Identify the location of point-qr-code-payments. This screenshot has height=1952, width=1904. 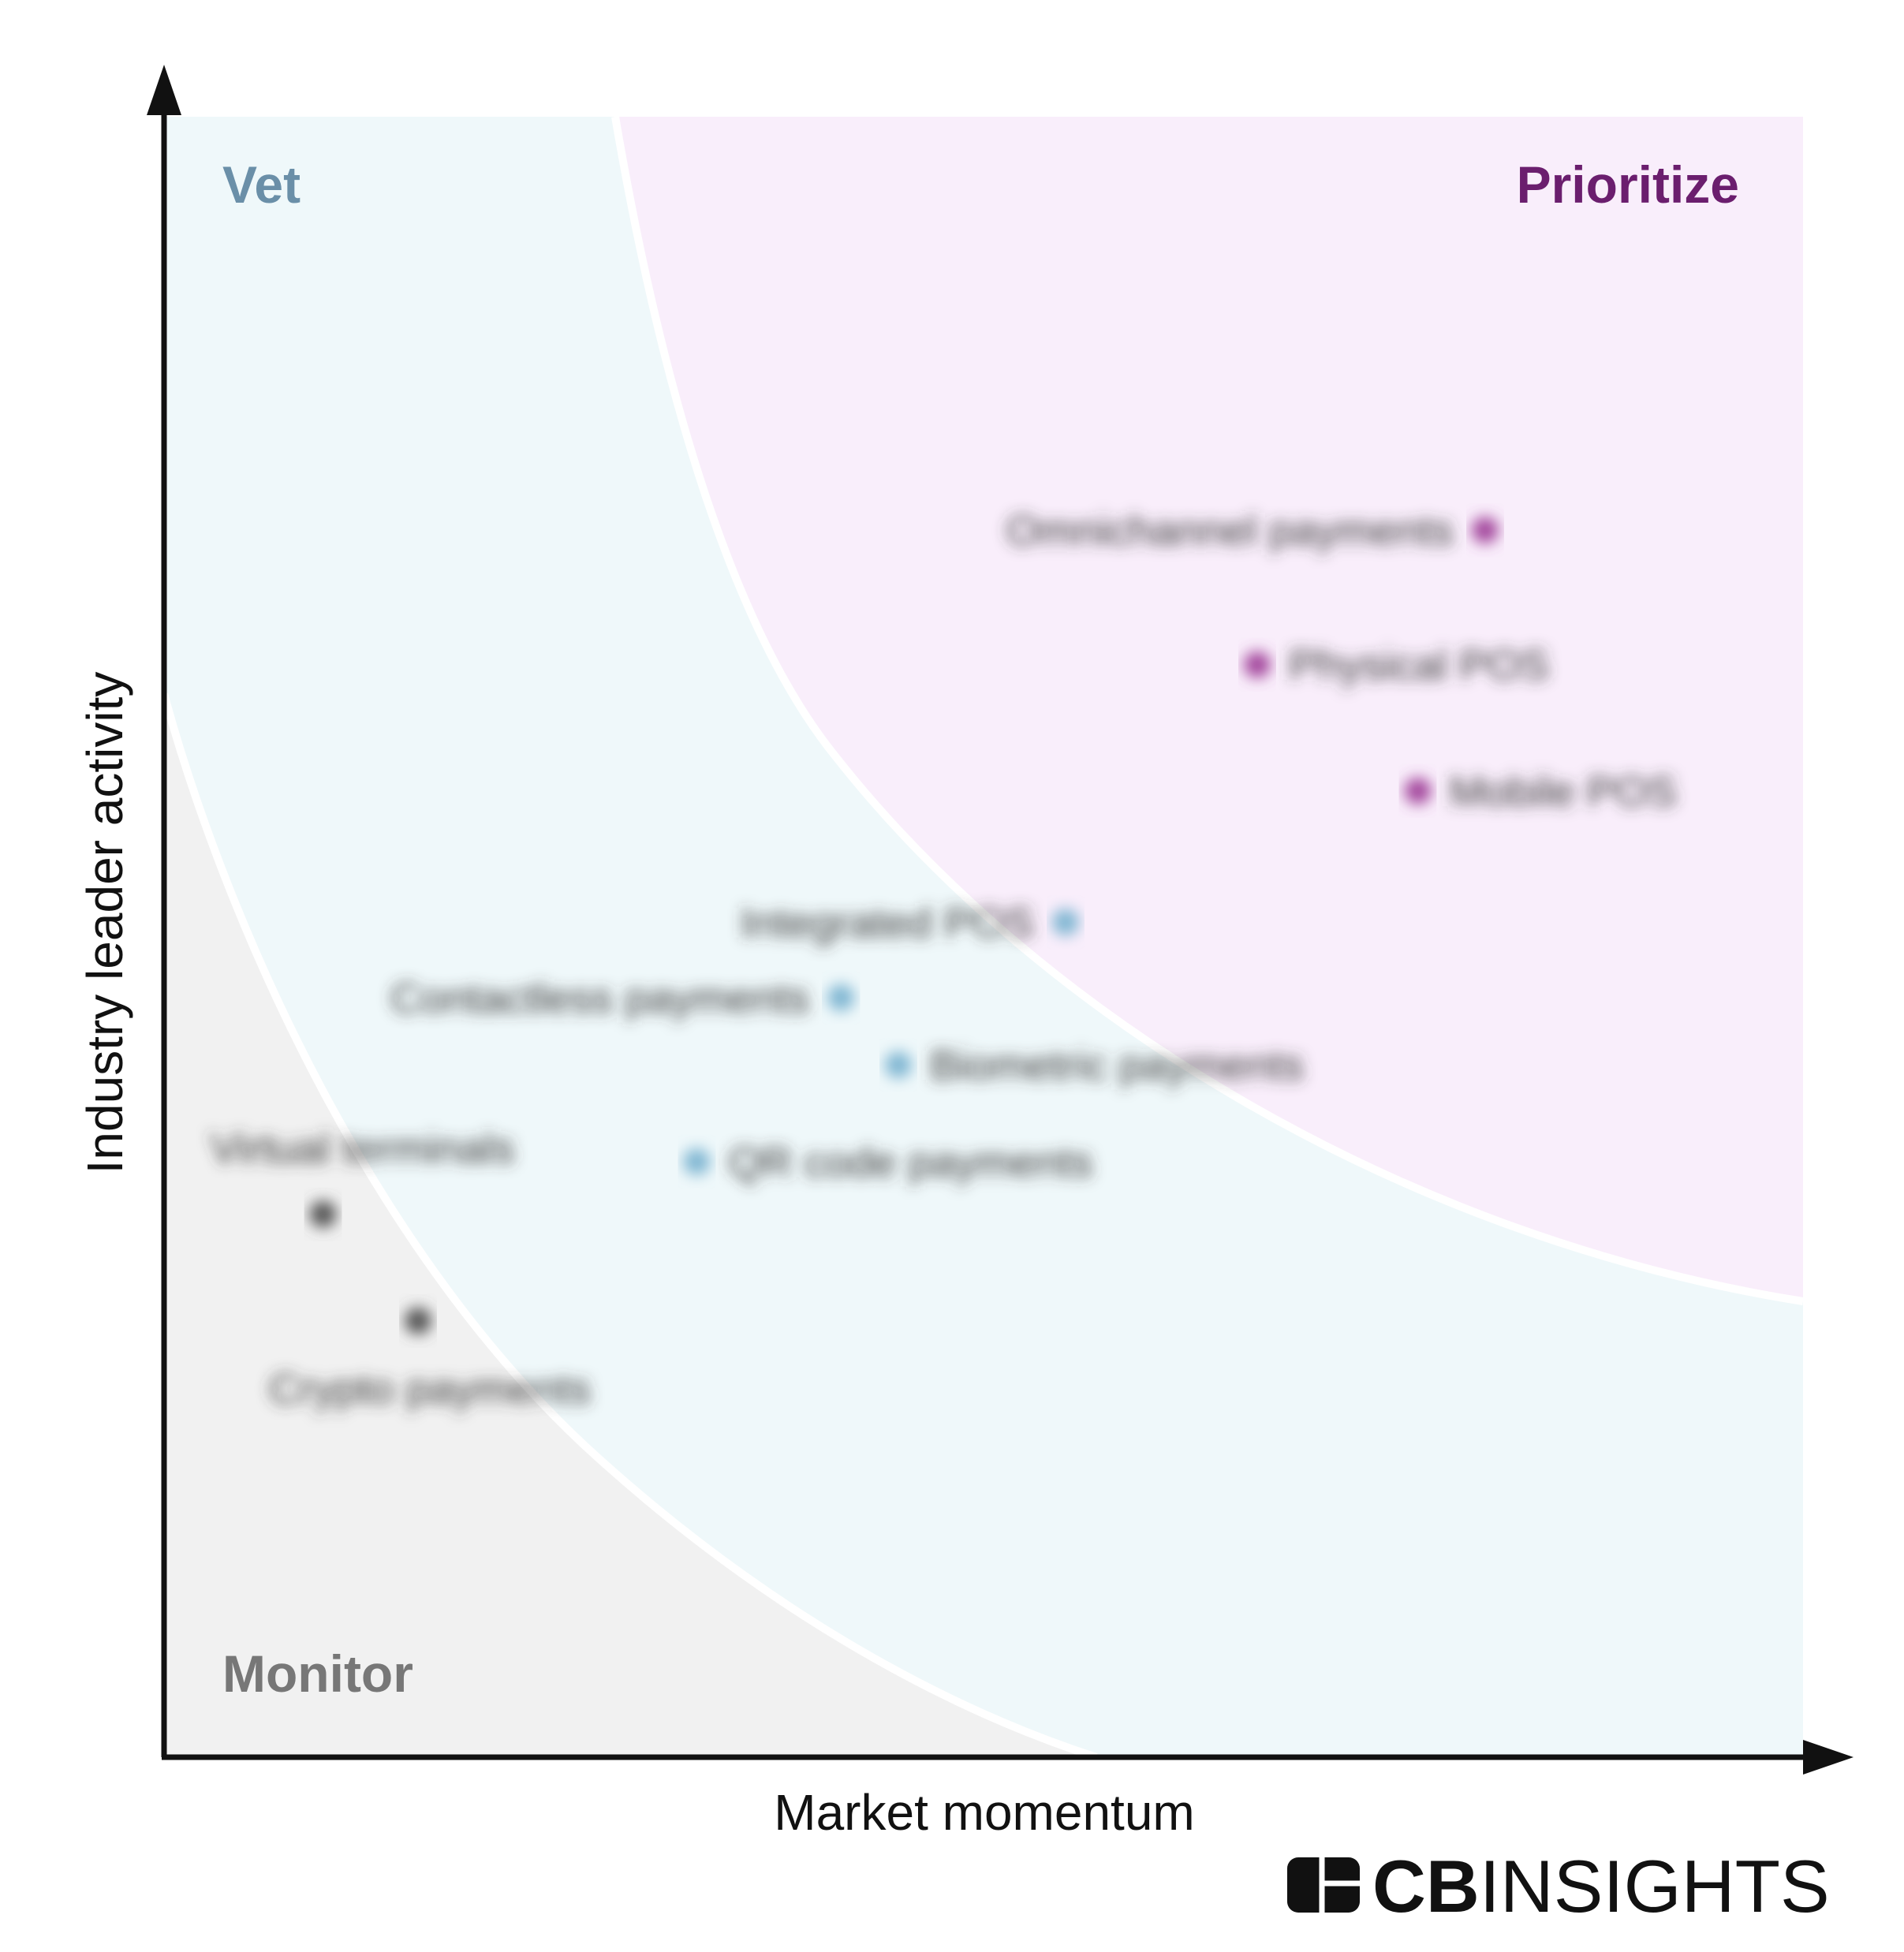
(697, 1161).